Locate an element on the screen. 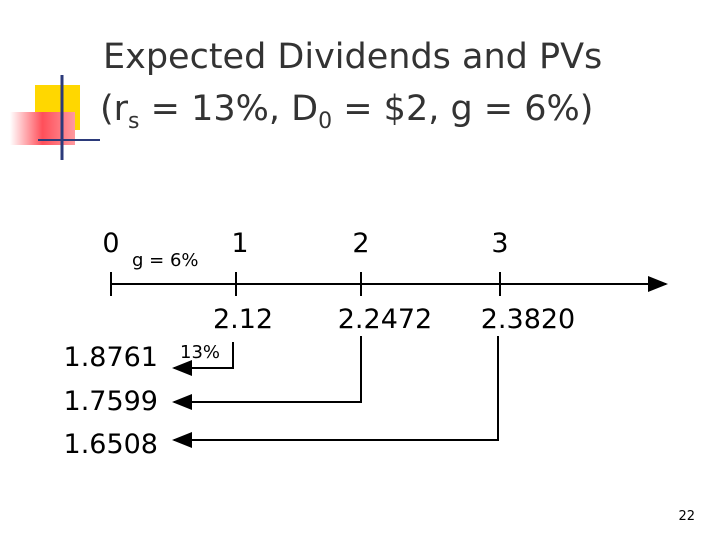 The image size is (720, 540). dividend: 2.2472 is located at coordinates (385, 319).